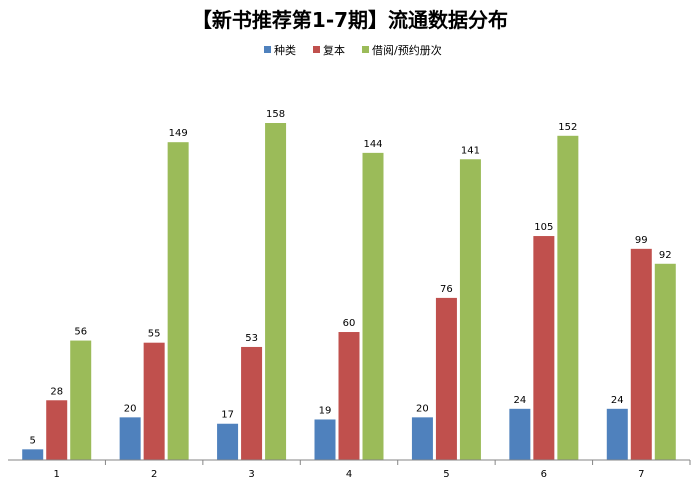  Describe the element at coordinates (251, 474) in the screenshot. I see `x-tick-label: 3` at that location.